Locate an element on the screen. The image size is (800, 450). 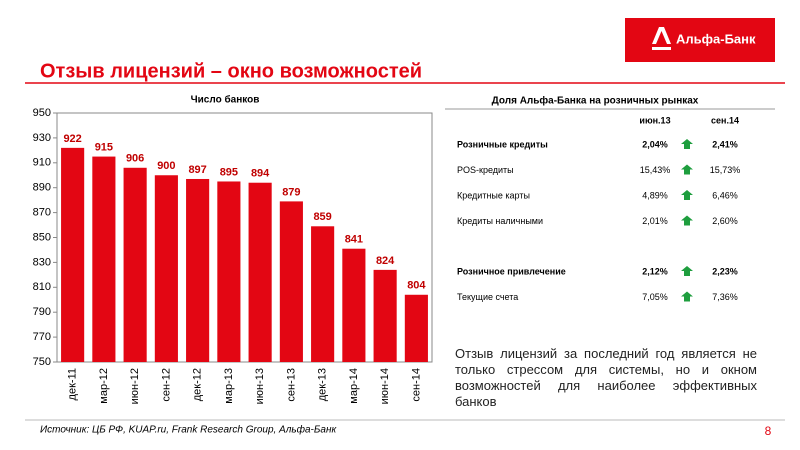
x-tick-label: сен-12 is located at coordinates (166, 385).